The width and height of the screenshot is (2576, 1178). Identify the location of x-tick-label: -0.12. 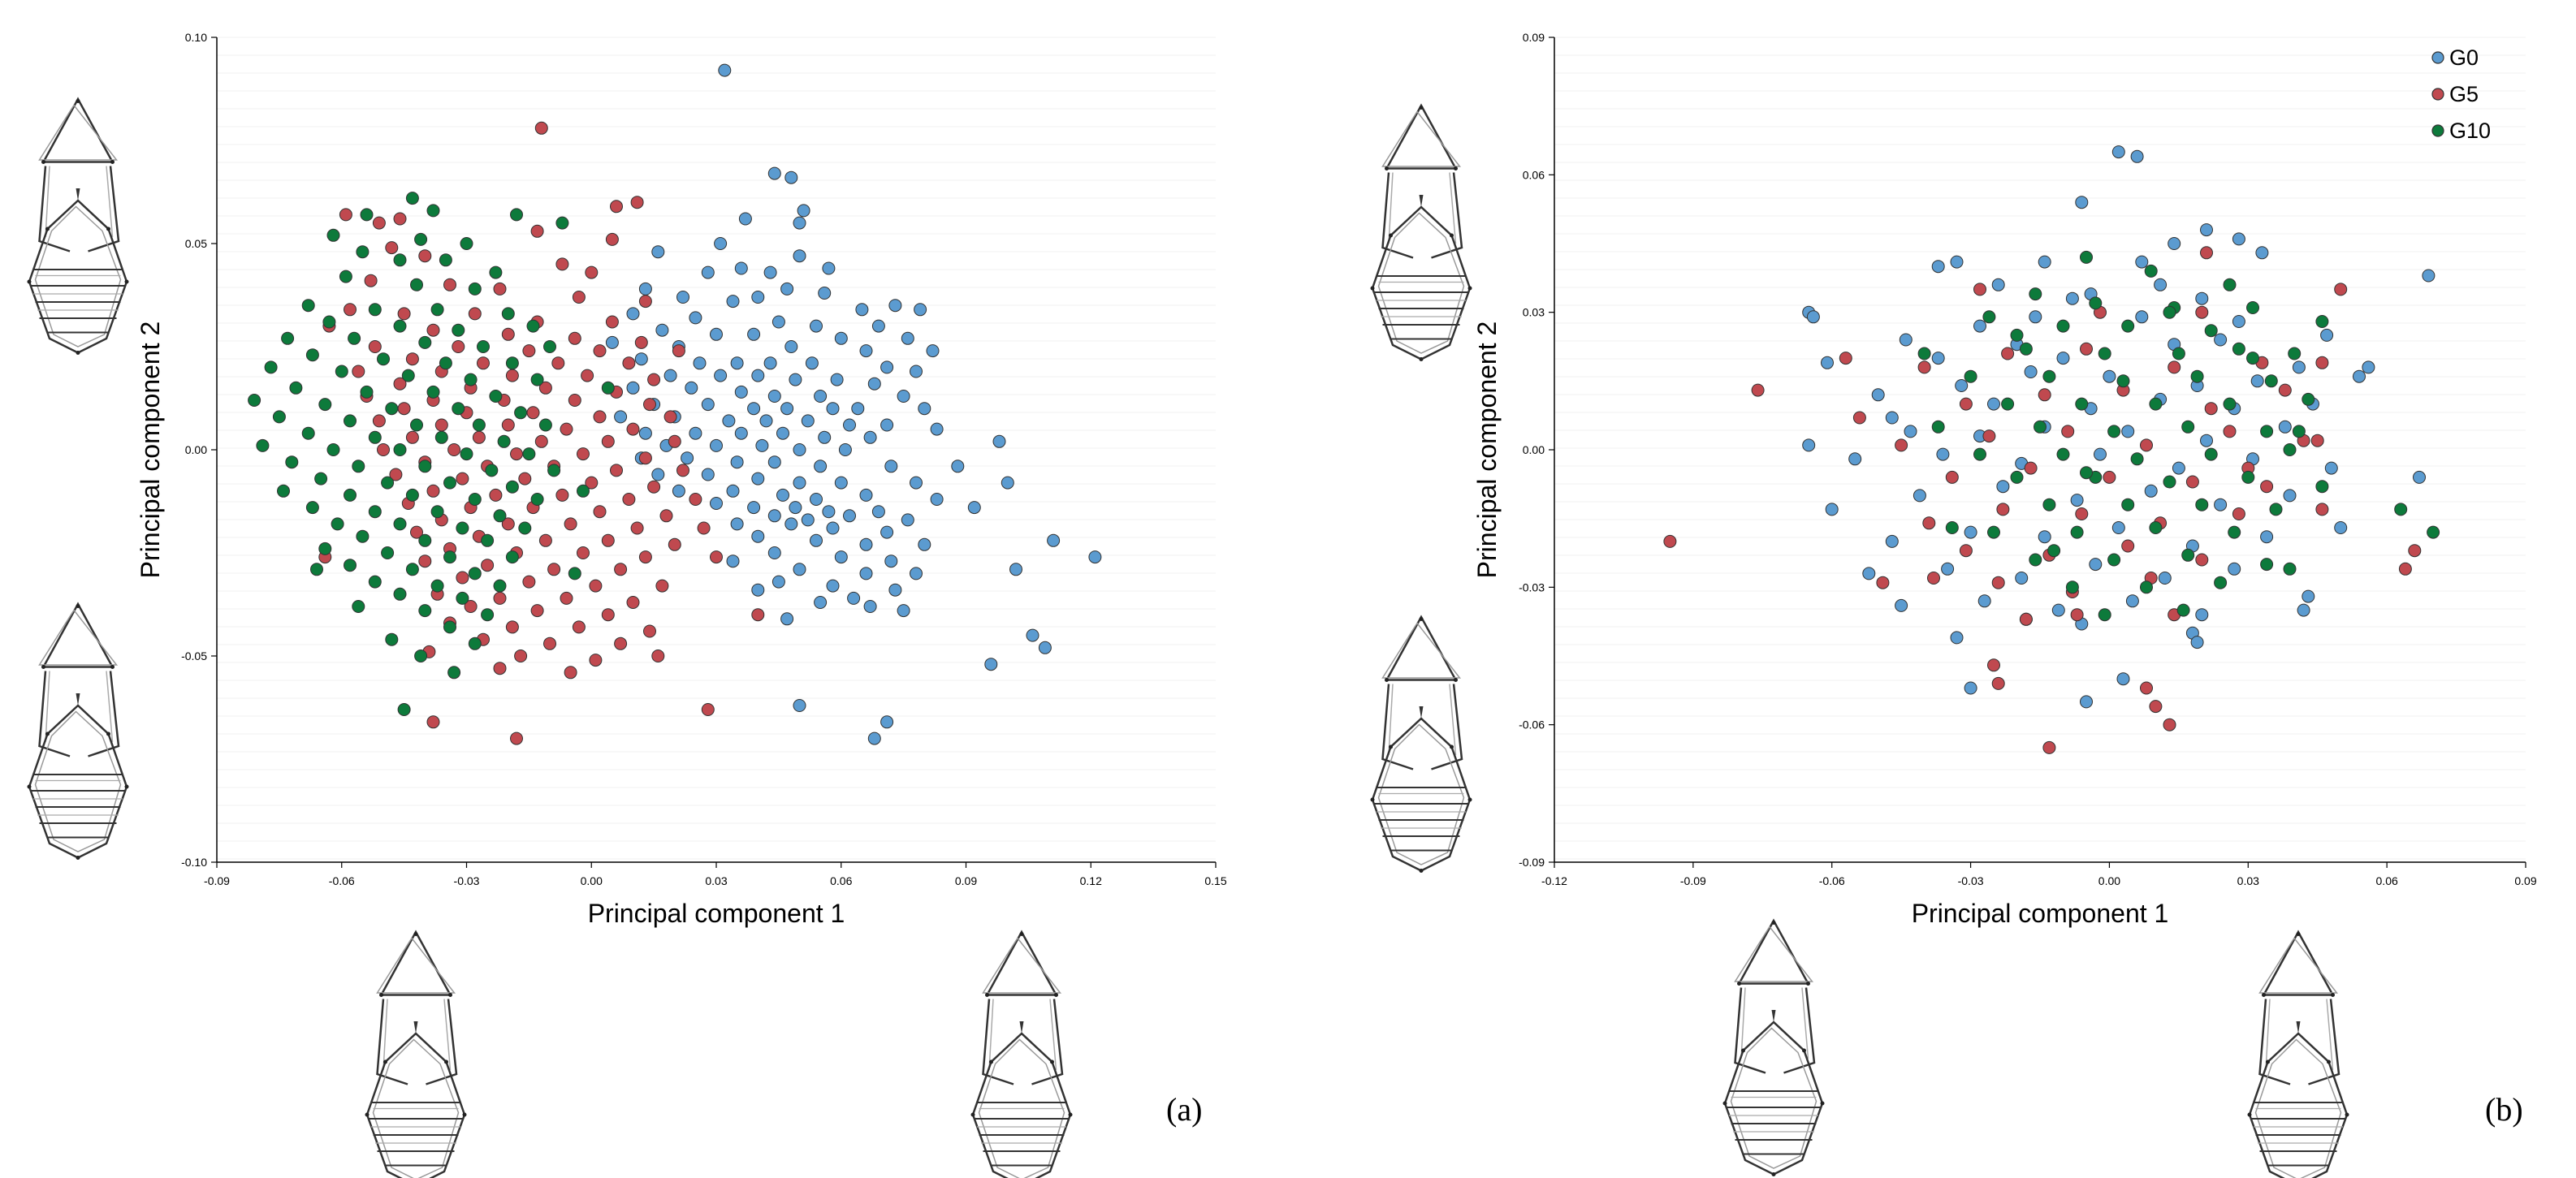
(1554, 880).